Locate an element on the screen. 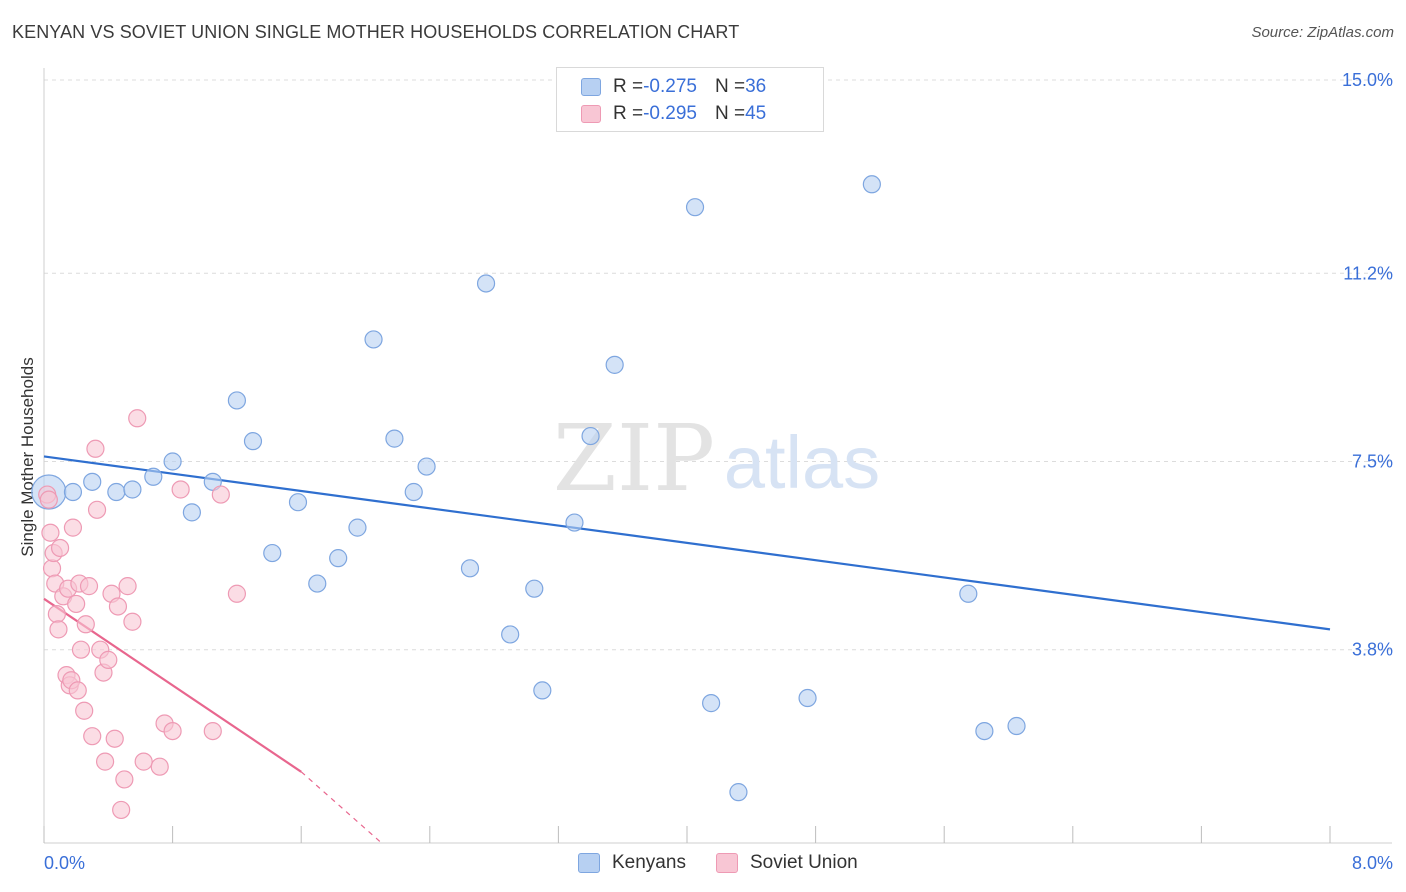 The width and height of the screenshot is (1406, 892). source-label: Source: ZipAtlas.com is located at coordinates (1322, 32).